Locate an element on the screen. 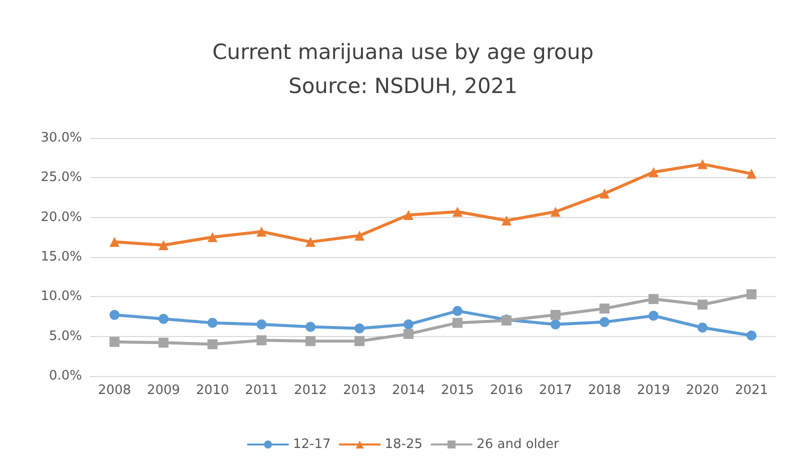 The width and height of the screenshot is (808, 476). x-tick-label: 2020 is located at coordinates (703, 390).